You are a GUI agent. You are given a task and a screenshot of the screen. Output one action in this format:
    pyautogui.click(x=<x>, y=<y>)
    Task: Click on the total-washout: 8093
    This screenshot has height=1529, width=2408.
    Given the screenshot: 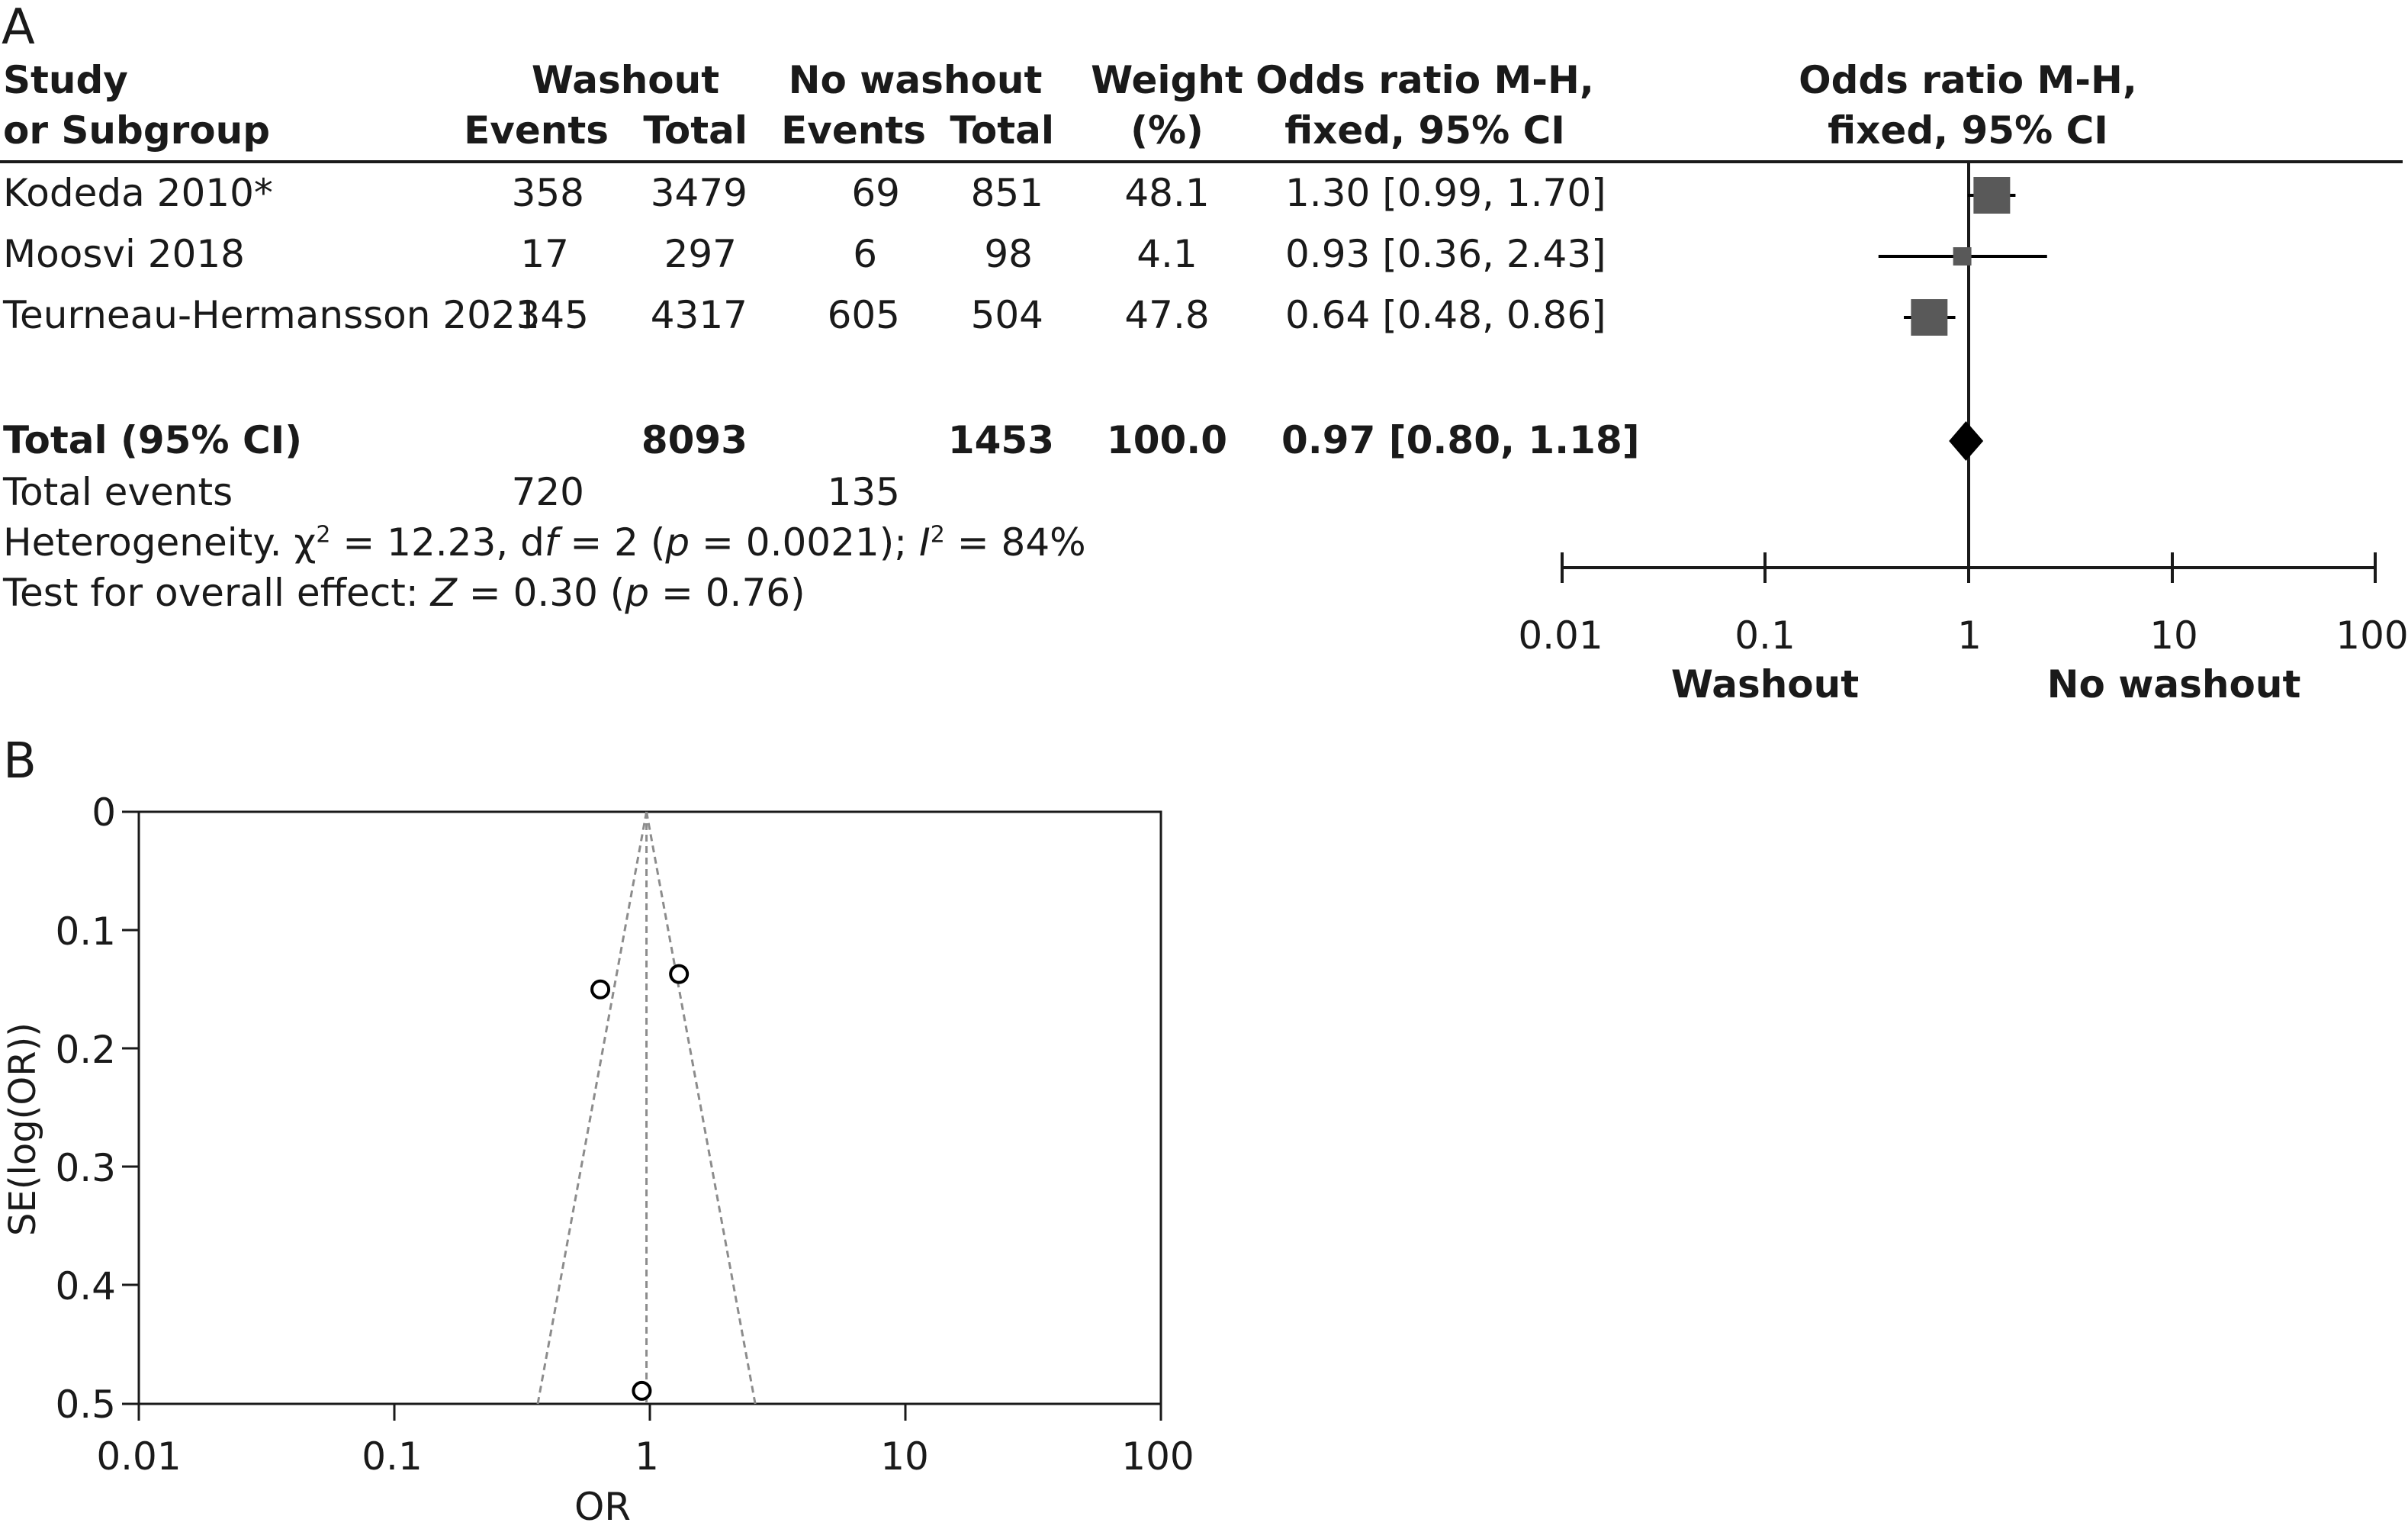 What is the action you would take?
    pyautogui.click(x=694, y=440)
    